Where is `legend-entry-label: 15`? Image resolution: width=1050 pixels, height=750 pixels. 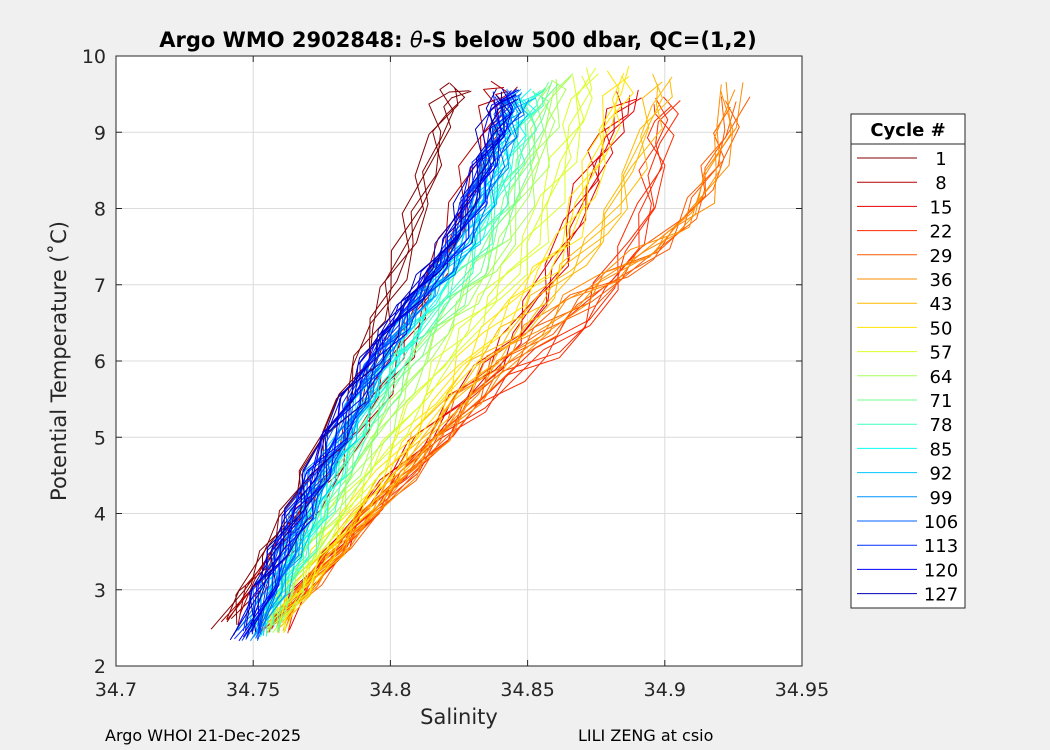 legend-entry-label: 15 is located at coordinates (941, 207).